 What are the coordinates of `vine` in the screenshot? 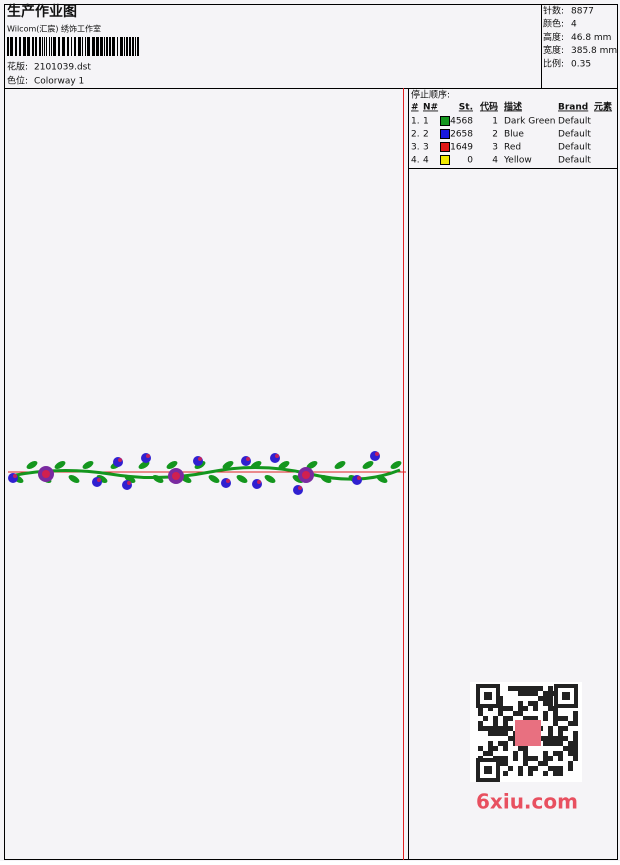 It's located at (205, 473).